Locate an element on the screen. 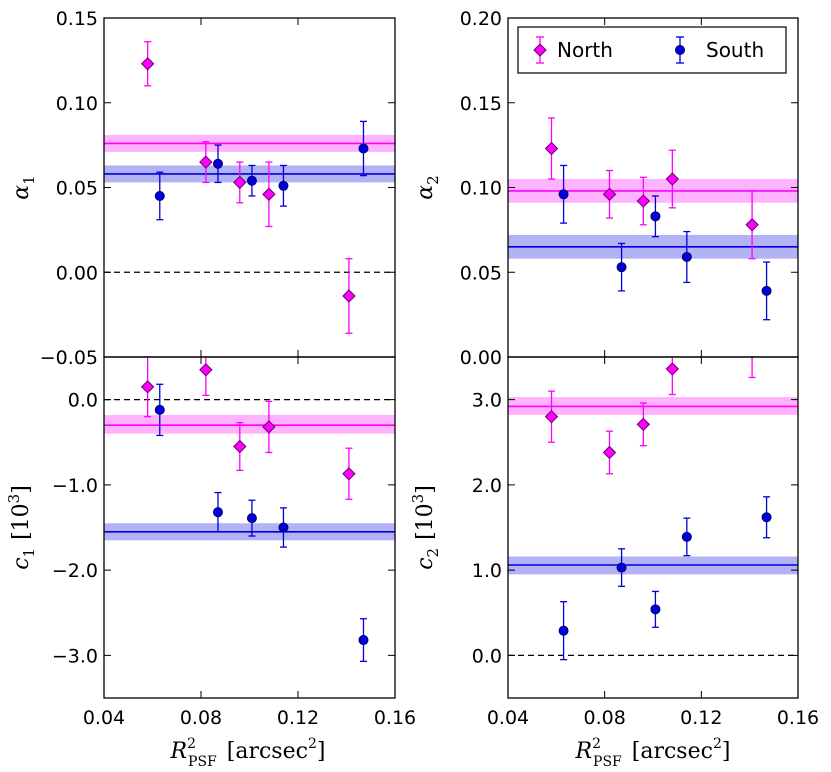 This screenshot has width=831, height=772. ylabel-symbol: α is located at coordinates (21, 192).